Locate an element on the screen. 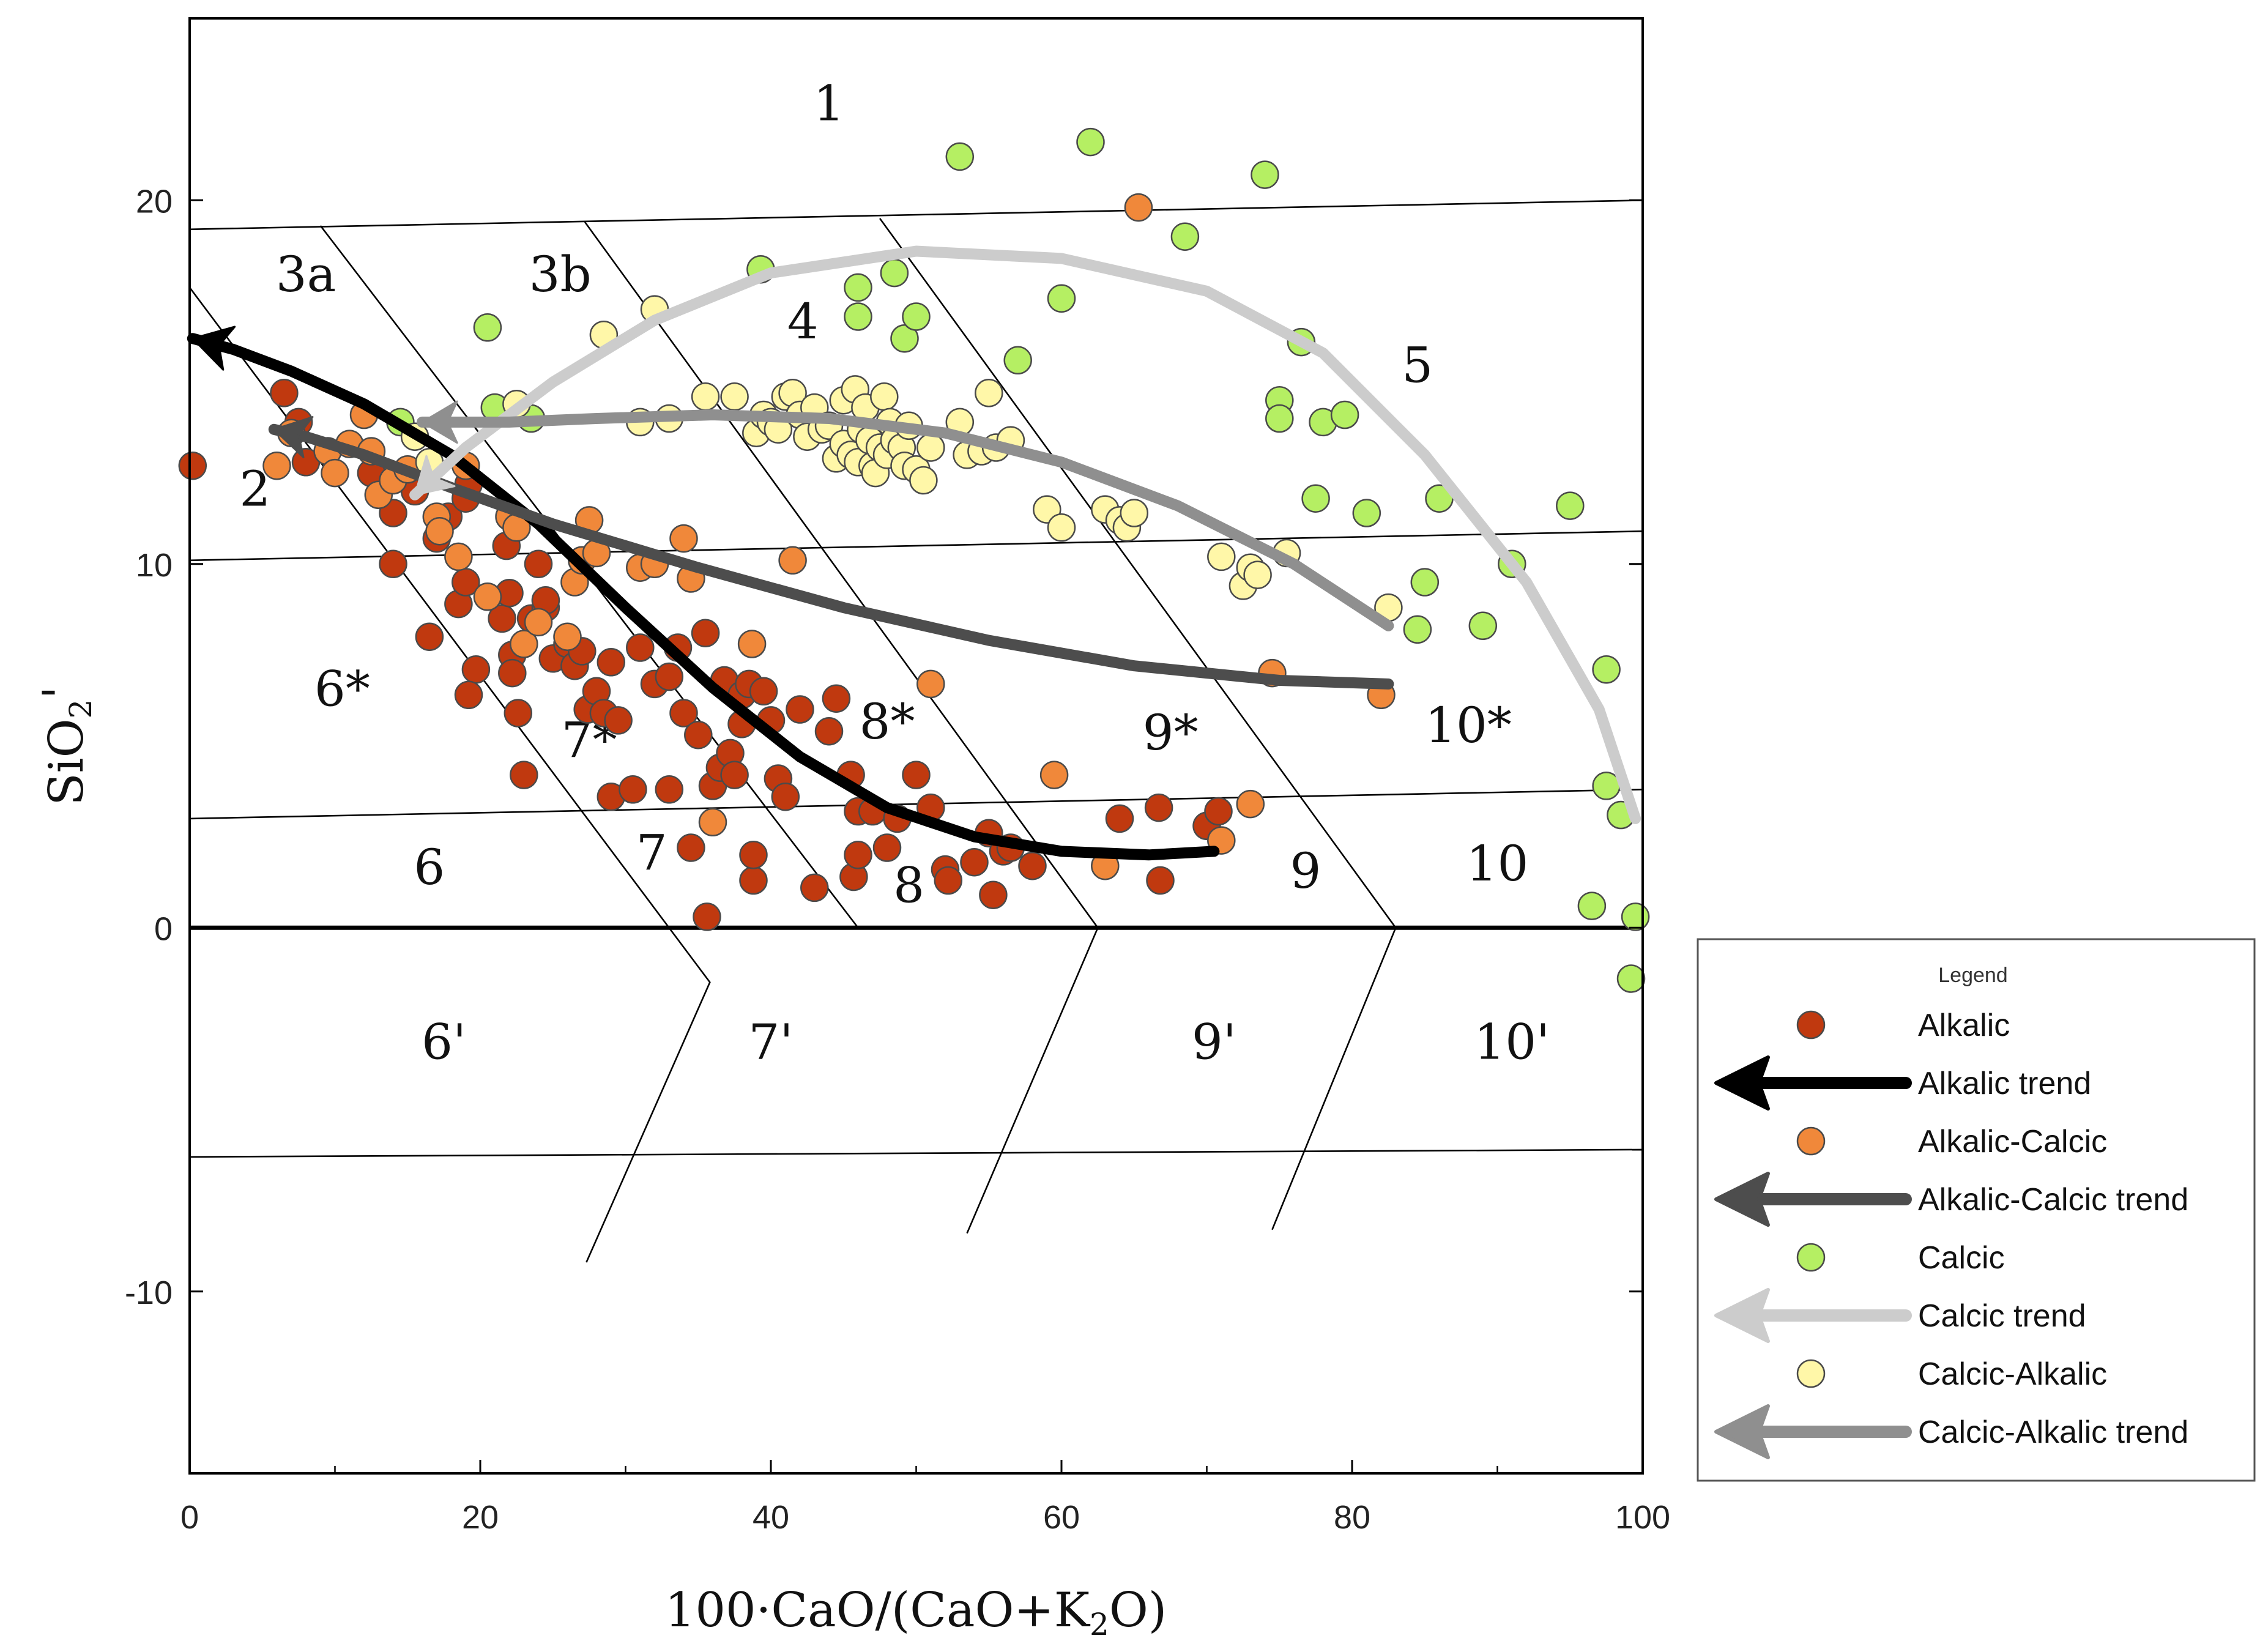 Image resolution: width=2260 pixels, height=1652 pixels. legend-marker-alkalic is located at coordinates (1811, 1025).